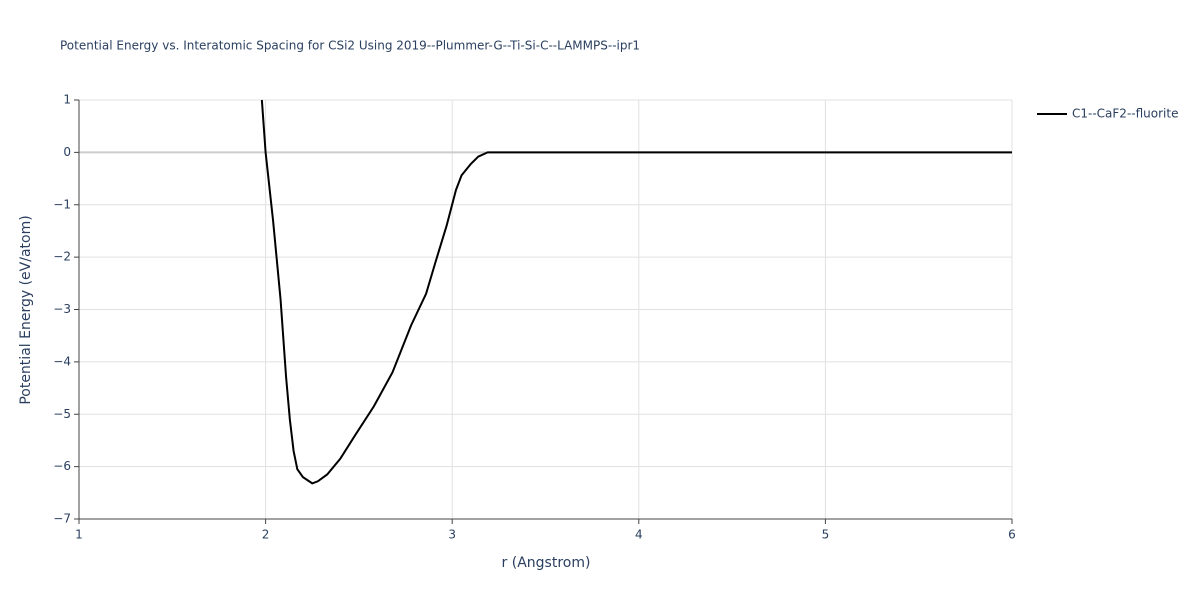  What do you see at coordinates (79, 535) in the screenshot?
I see `x-tick-label: 1` at bounding box center [79, 535].